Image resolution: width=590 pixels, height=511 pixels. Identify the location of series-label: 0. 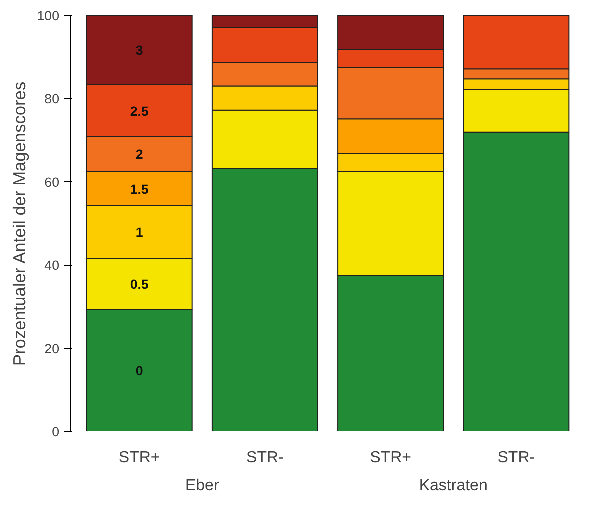
(140, 371).